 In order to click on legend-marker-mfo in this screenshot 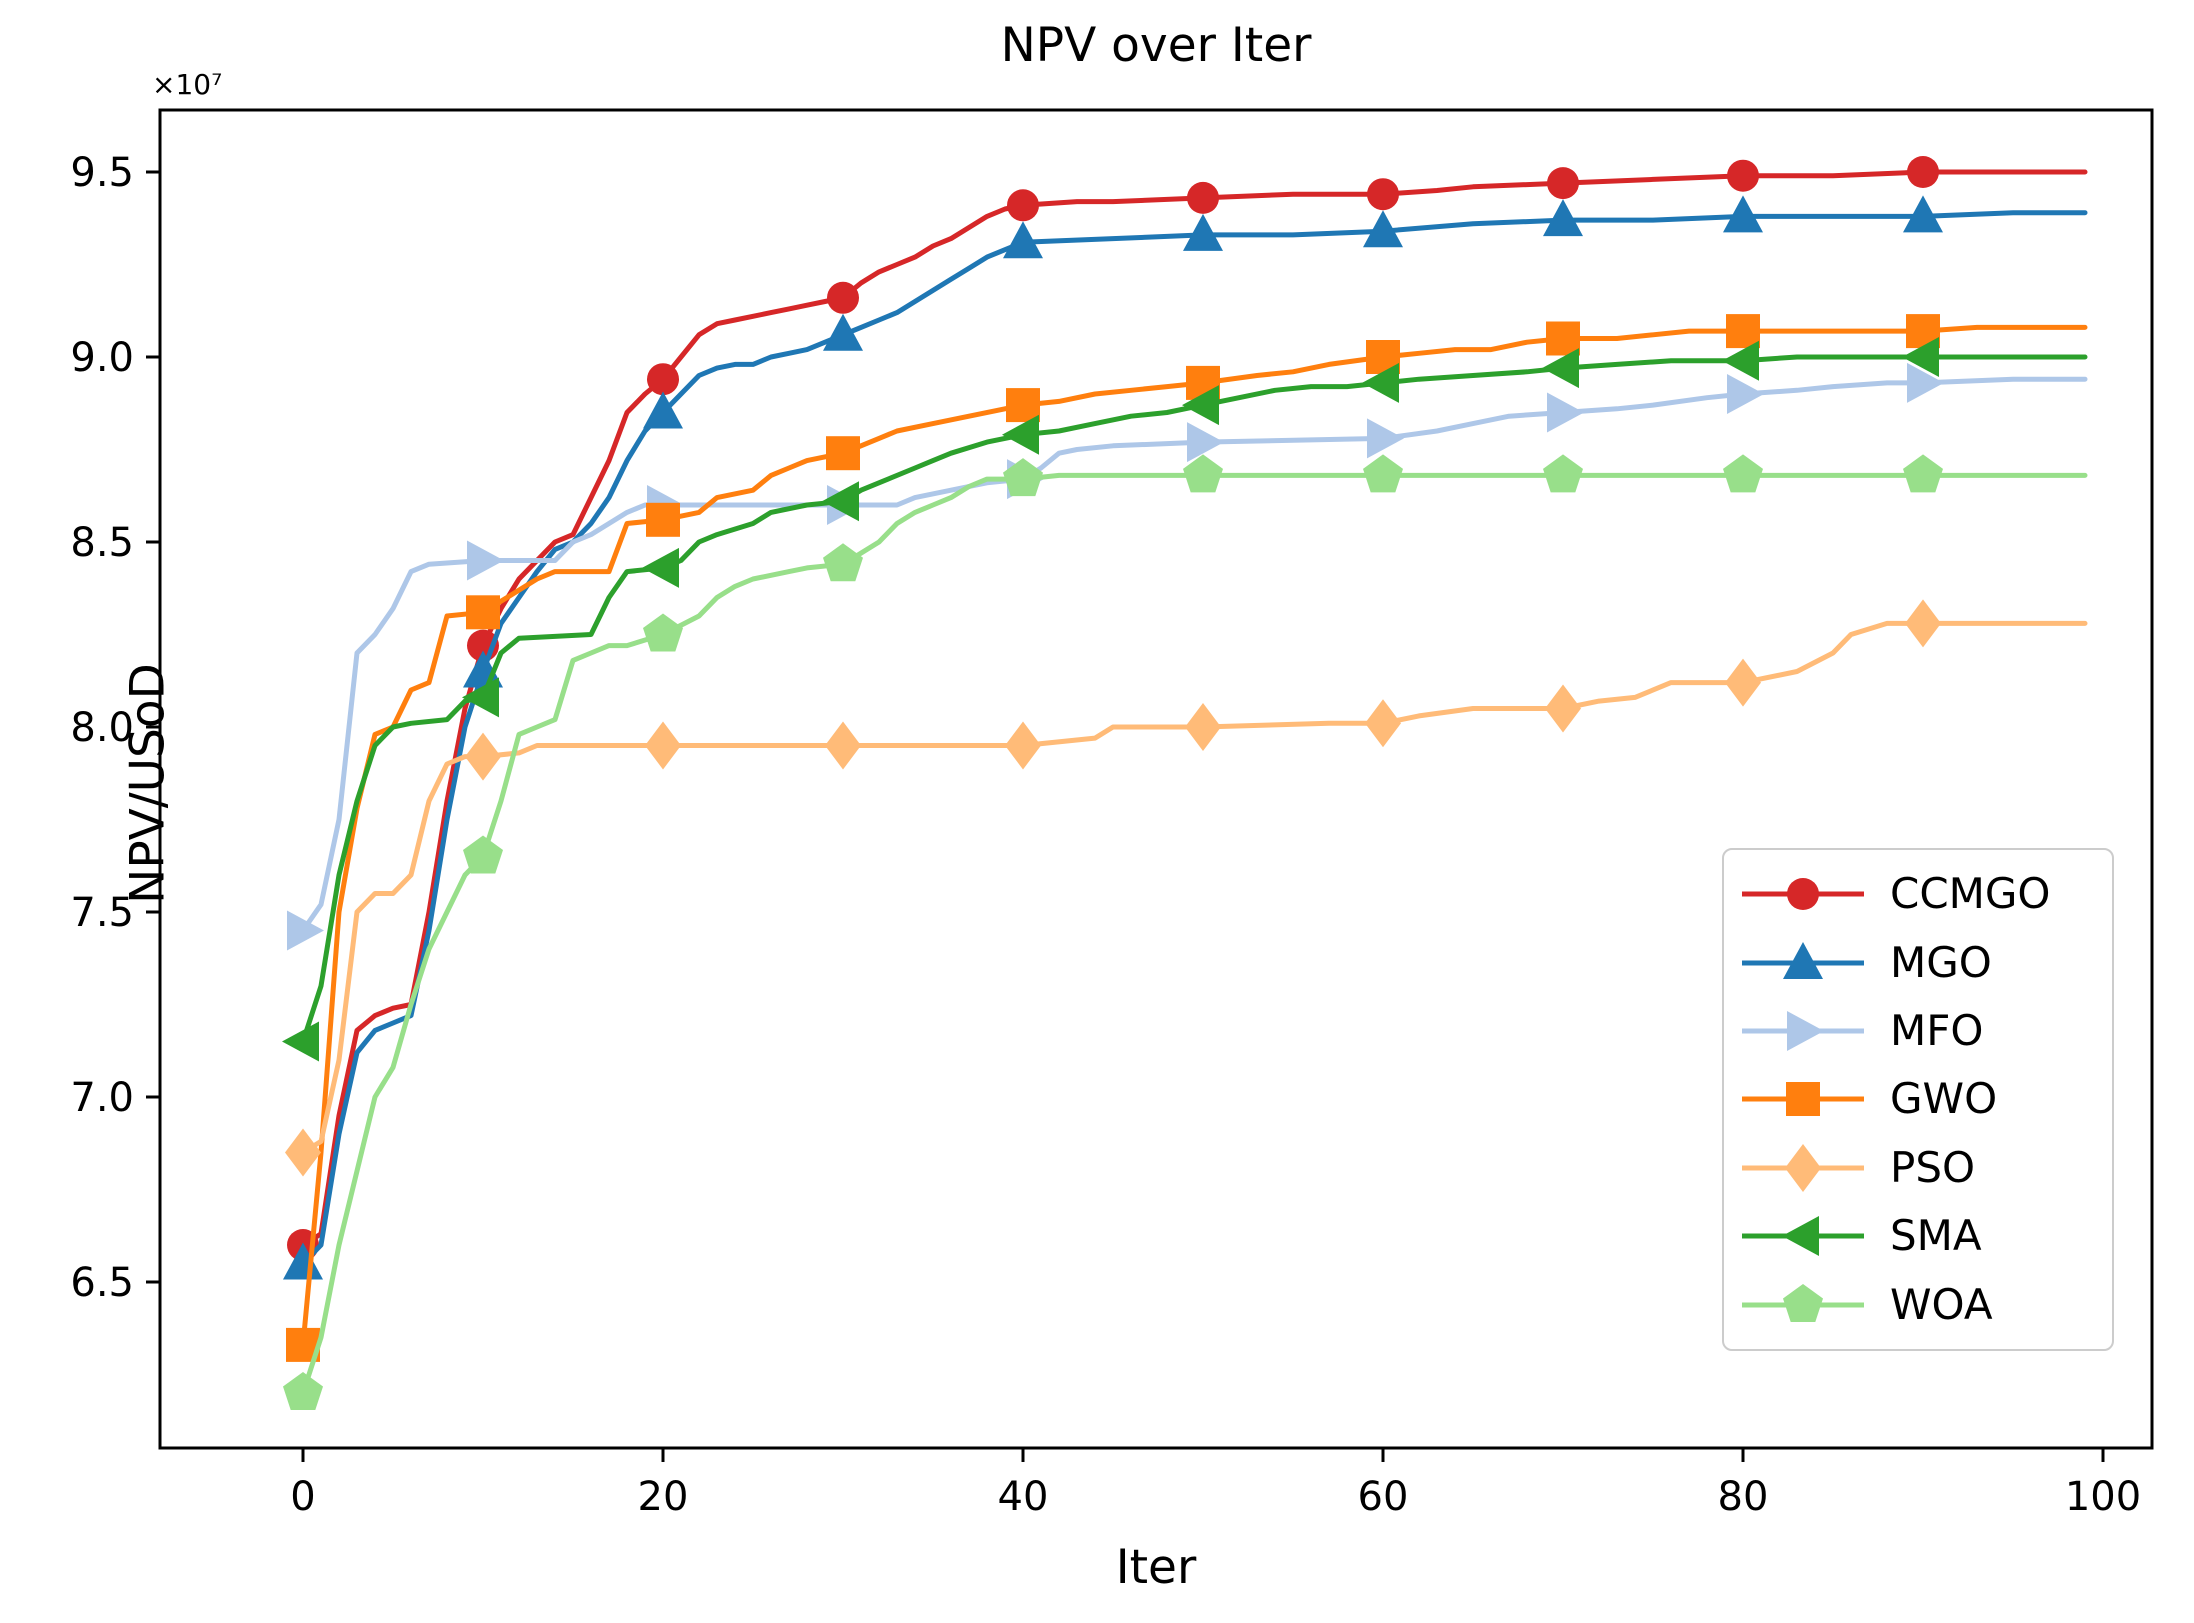, I will do `click(1805, 1031)`.